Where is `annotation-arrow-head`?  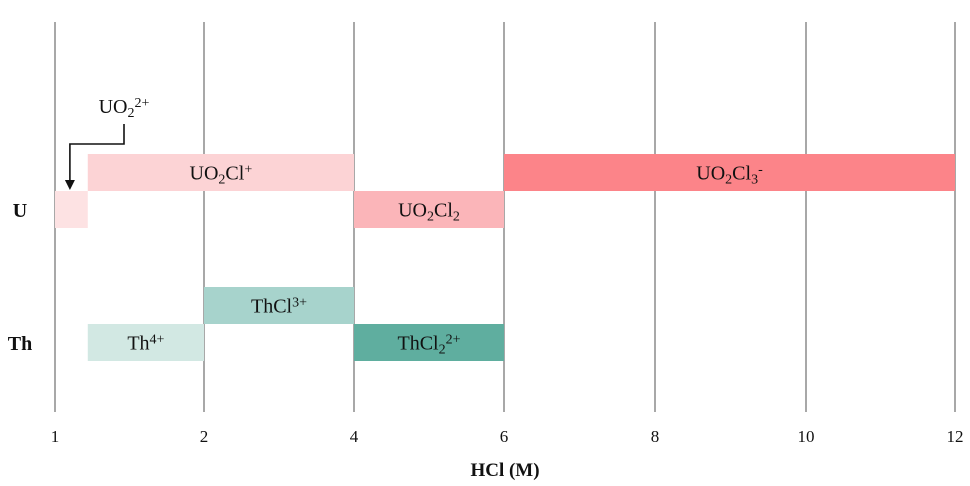
annotation-arrow-head is located at coordinates (69, 185).